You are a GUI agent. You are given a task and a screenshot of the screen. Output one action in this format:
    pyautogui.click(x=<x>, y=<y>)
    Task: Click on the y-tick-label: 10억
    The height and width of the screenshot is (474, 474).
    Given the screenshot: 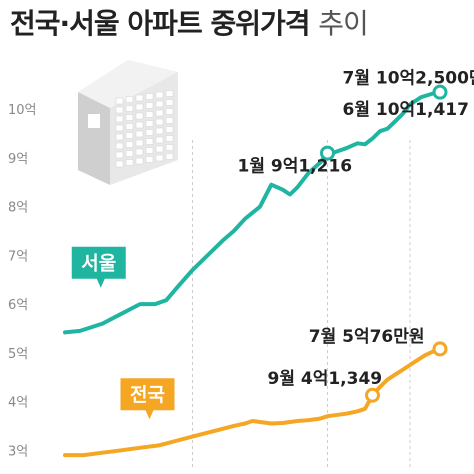 What is the action you would take?
    pyautogui.click(x=22, y=110)
    